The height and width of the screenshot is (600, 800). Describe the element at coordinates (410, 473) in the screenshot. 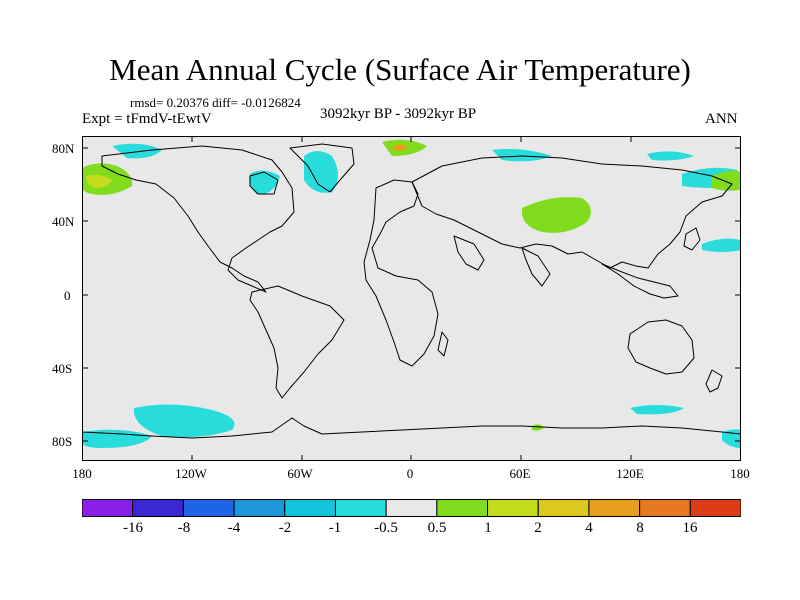

I see `lon-label-0: 0` at that location.